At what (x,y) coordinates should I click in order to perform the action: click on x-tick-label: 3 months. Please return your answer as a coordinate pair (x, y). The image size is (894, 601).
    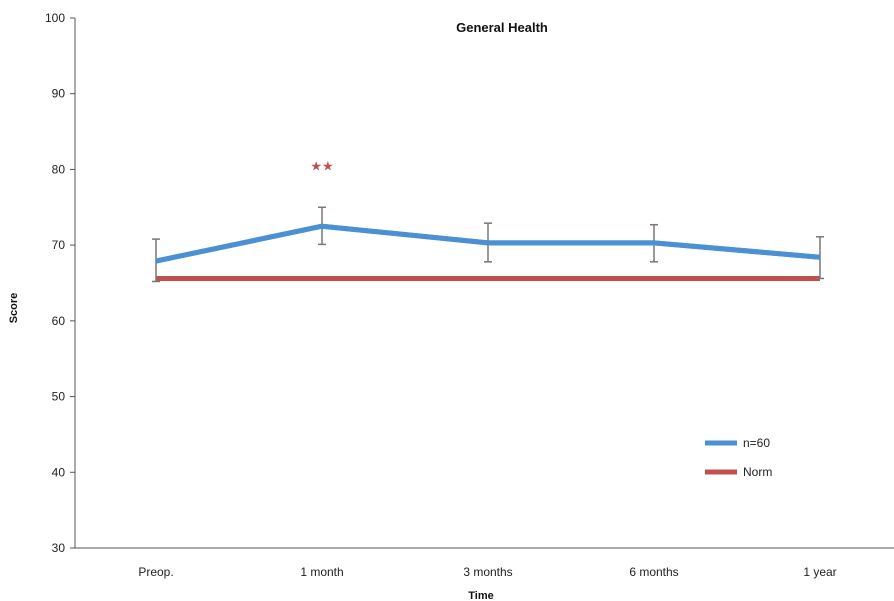
    Looking at the image, I should click on (487, 572).